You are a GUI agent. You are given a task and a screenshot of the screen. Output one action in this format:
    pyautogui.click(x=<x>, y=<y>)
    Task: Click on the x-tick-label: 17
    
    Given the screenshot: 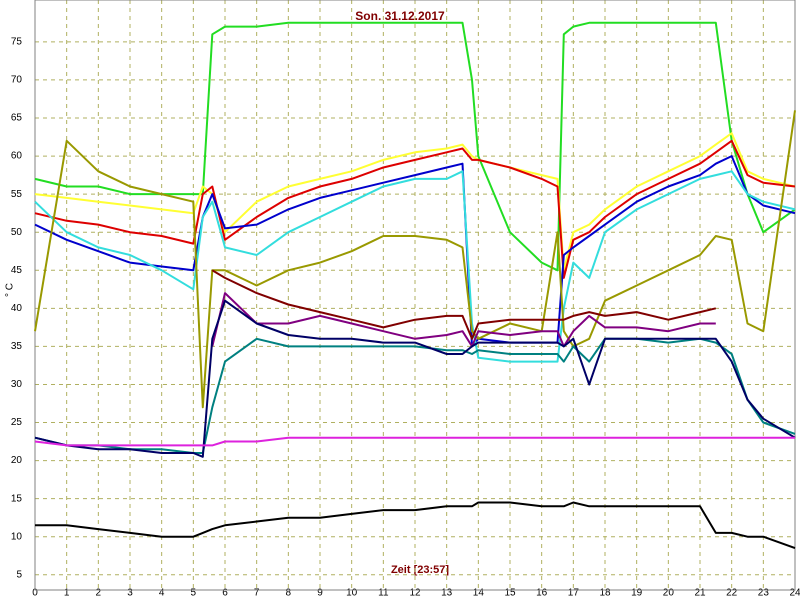 What is the action you would take?
    pyautogui.click(x=574, y=593)
    